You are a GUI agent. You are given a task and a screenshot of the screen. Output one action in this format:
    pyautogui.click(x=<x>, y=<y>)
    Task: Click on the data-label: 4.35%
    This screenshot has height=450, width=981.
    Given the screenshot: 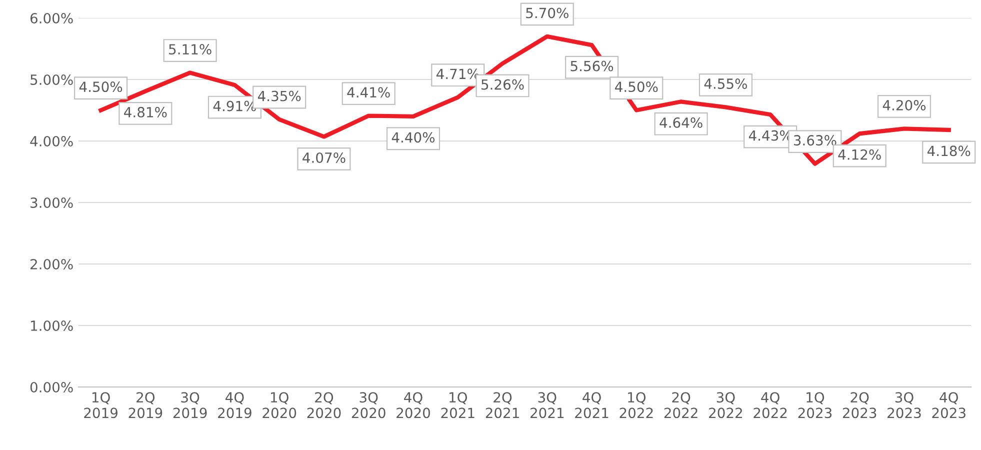 What is the action you would take?
    pyautogui.click(x=279, y=96)
    